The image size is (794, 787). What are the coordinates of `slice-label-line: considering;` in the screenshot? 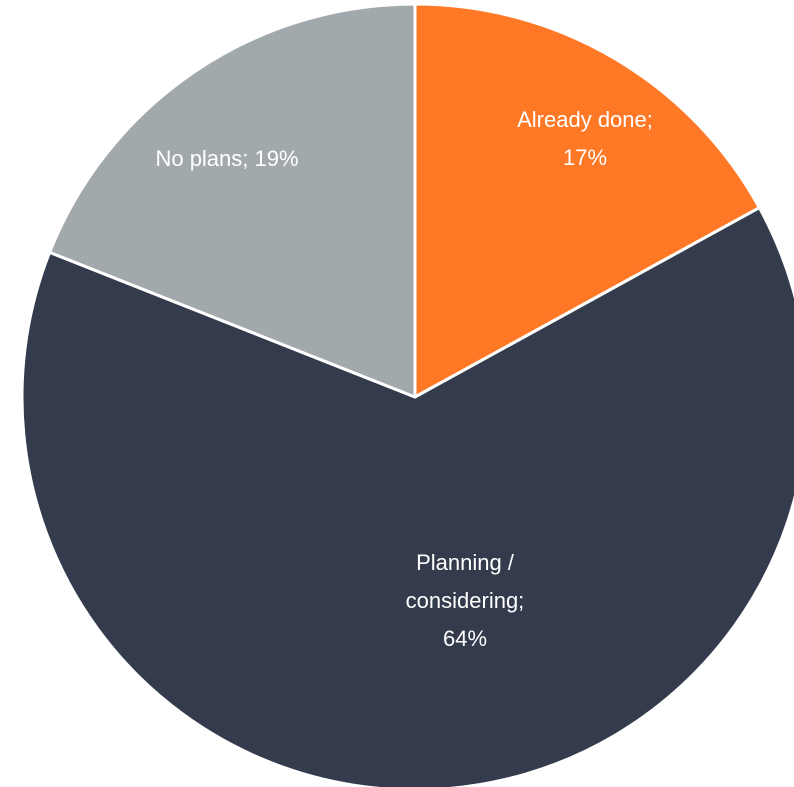 It's located at (465, 600).